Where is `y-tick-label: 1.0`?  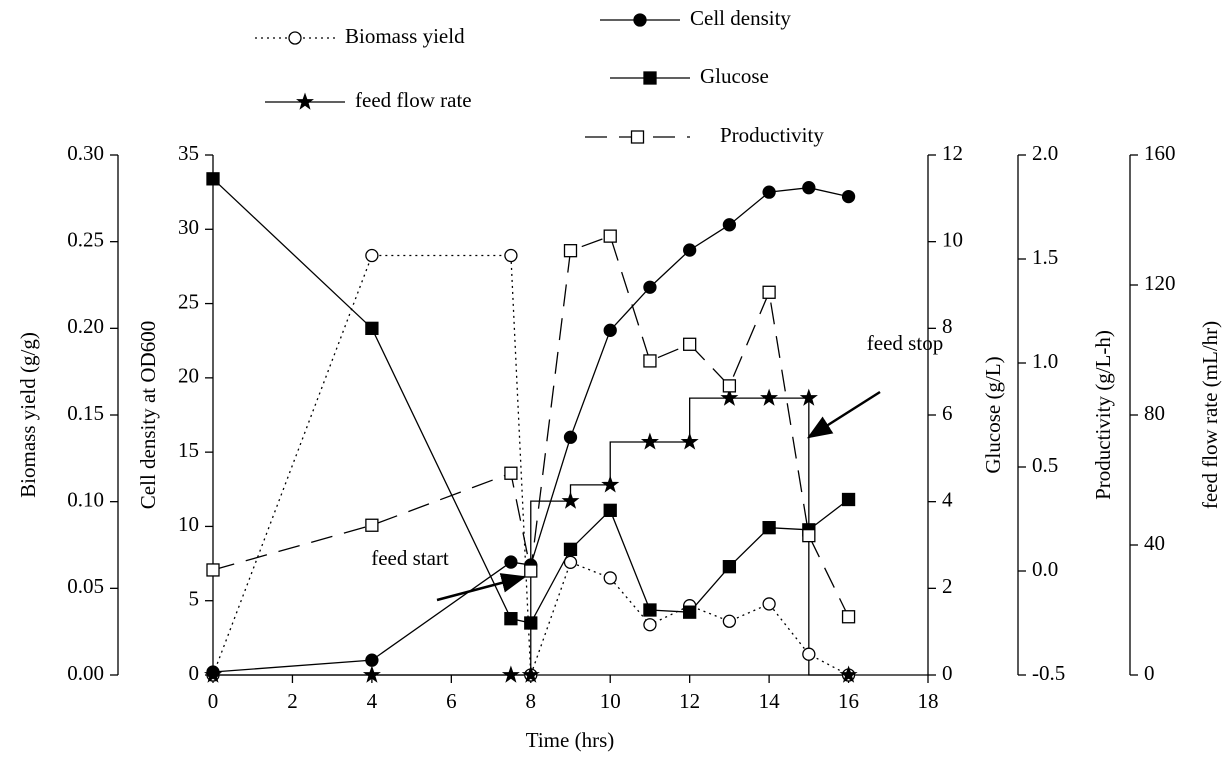
y-tick-label: 1.0 is located at coordinates (1045, 361).